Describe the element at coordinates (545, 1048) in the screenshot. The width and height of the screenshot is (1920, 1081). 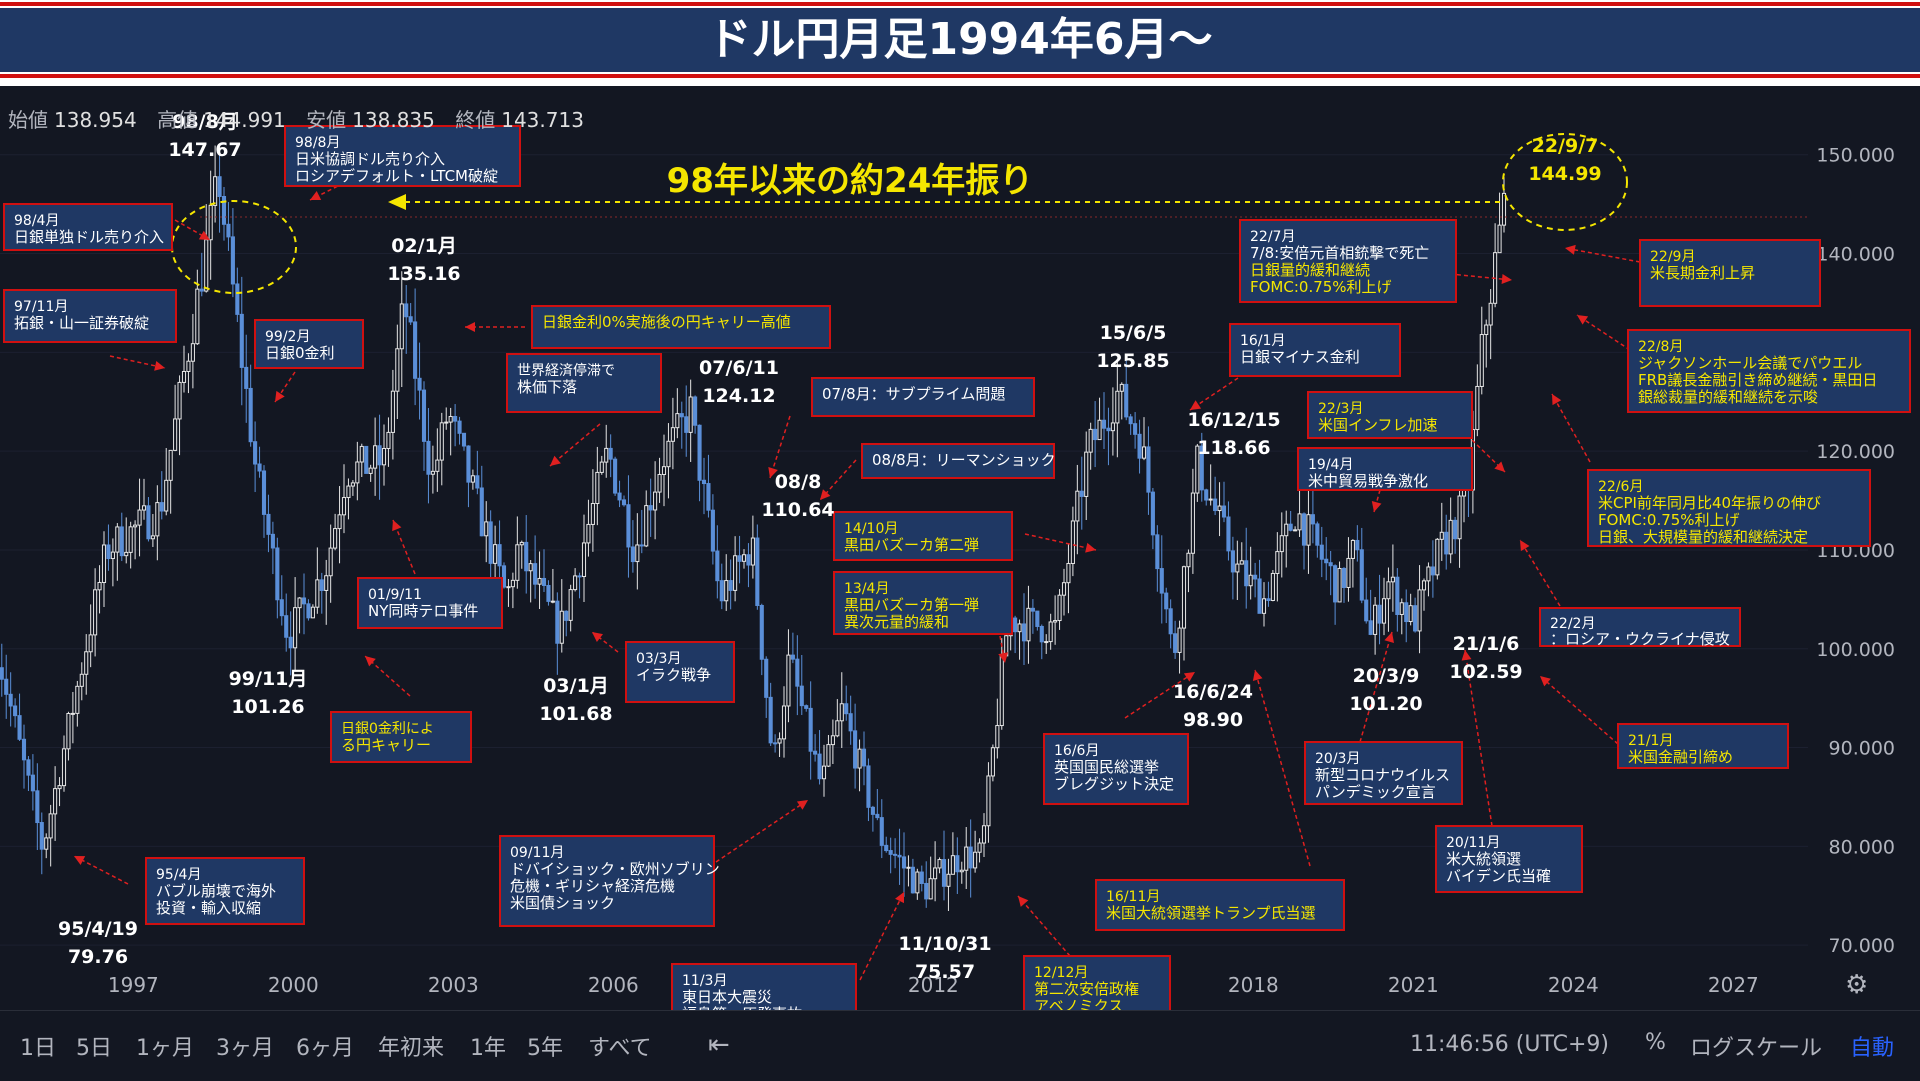
I see `timeframe-5y: 5年` at that location.